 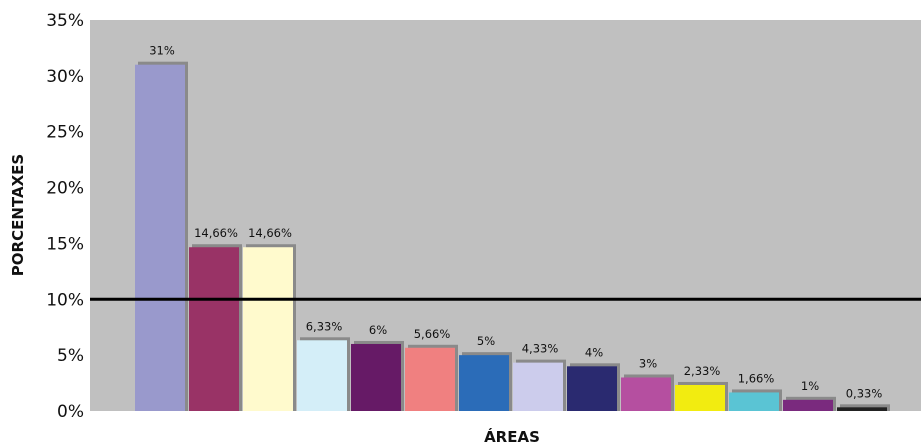 I want to click on data-label: 3%, so click(x=648, y=363).